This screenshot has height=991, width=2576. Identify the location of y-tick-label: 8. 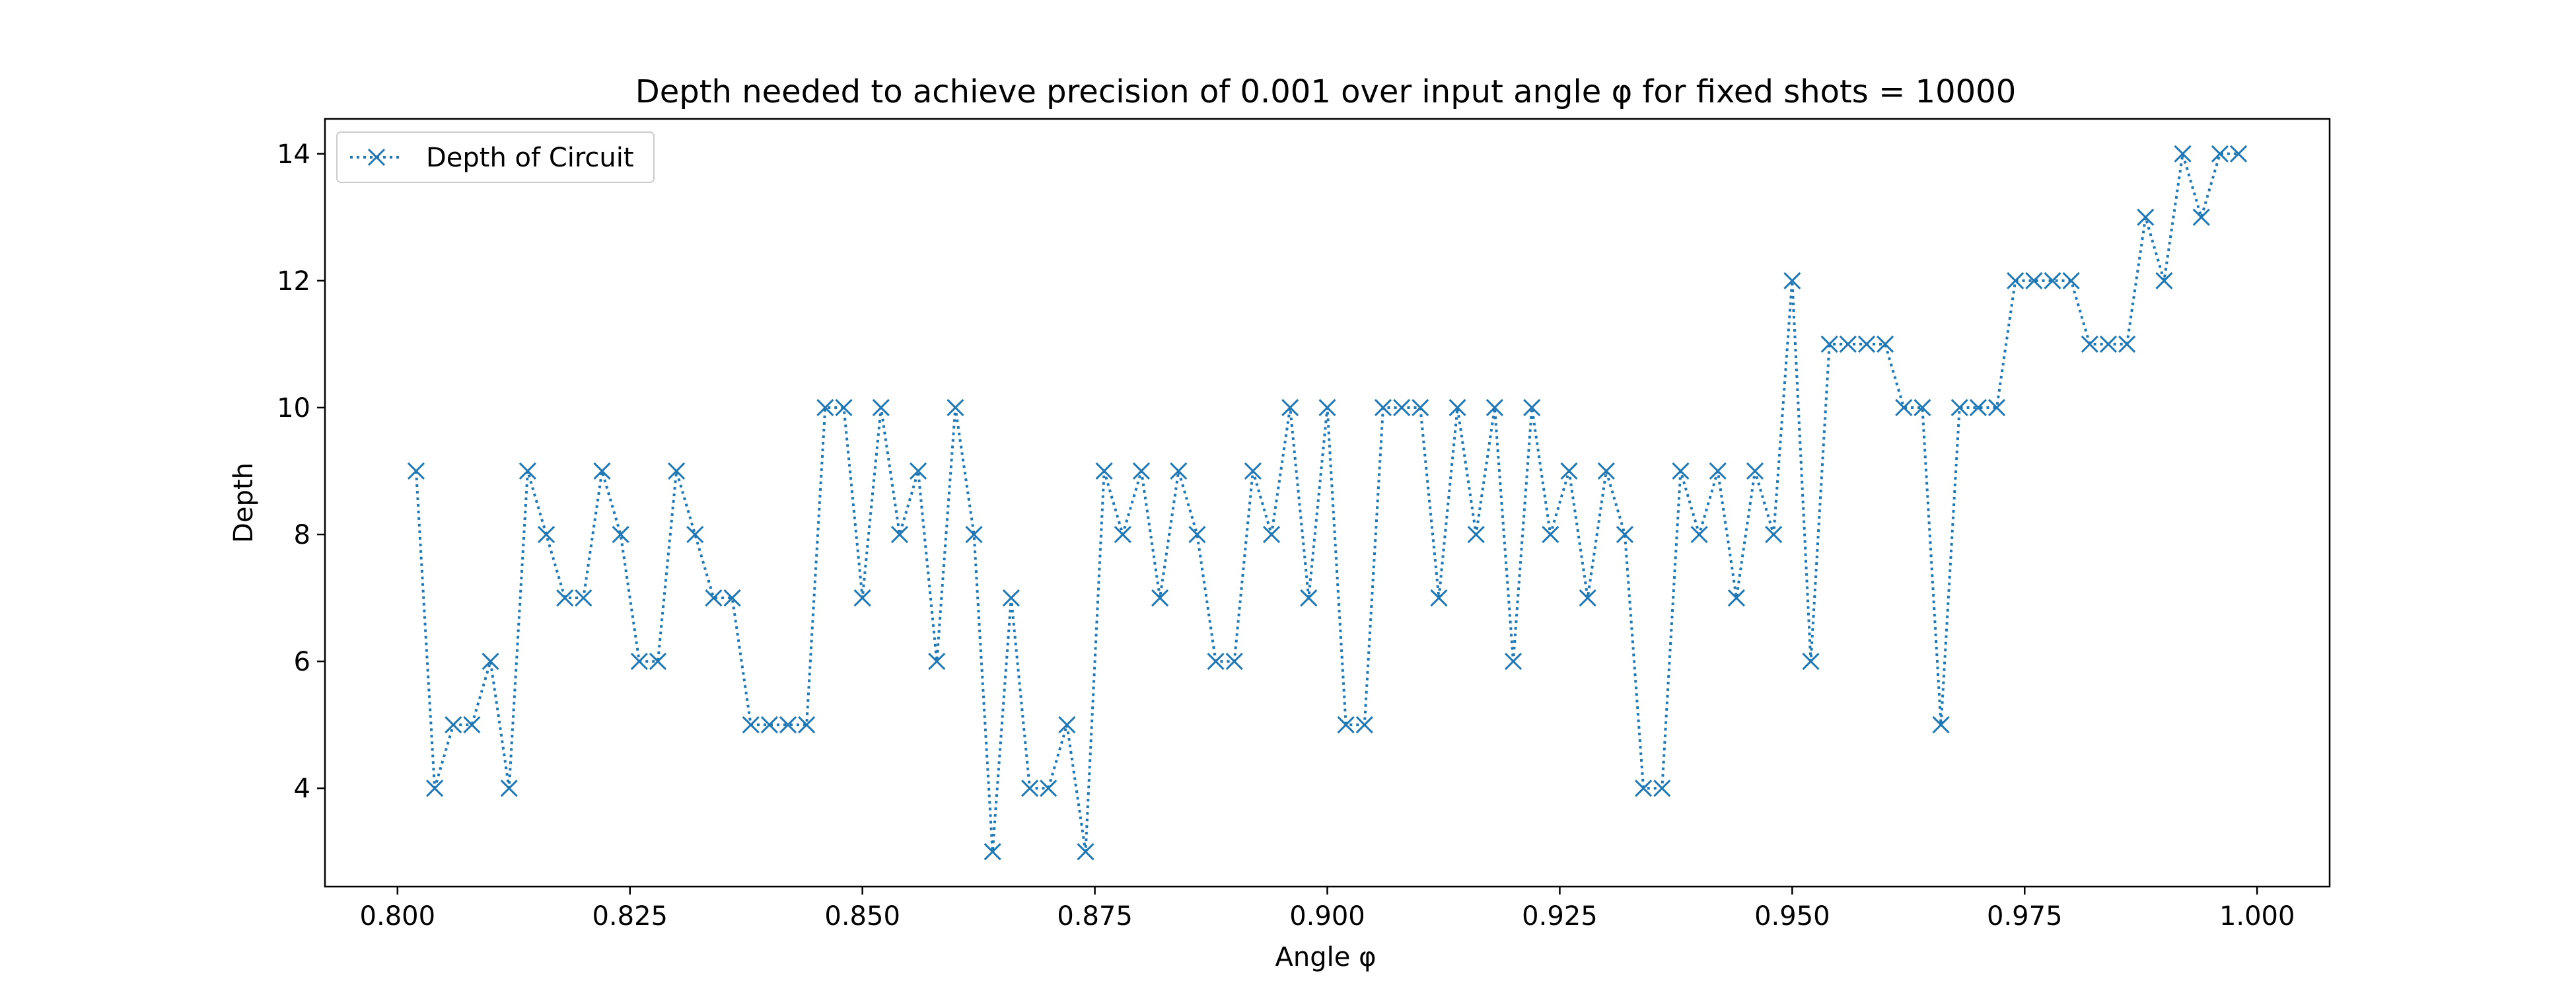
(302, 535).